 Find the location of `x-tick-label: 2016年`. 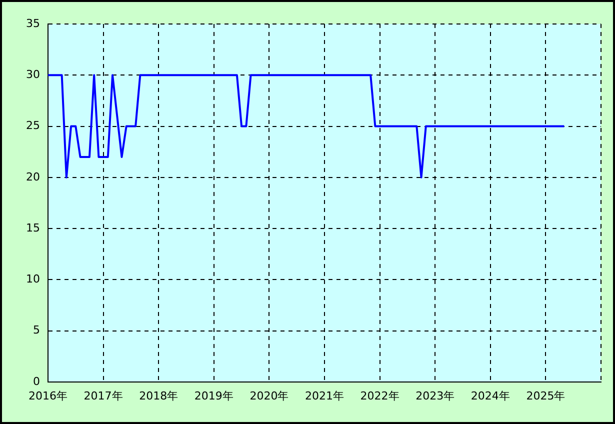

x-tick-label: 2016年 is located at coordinates (48, 395).